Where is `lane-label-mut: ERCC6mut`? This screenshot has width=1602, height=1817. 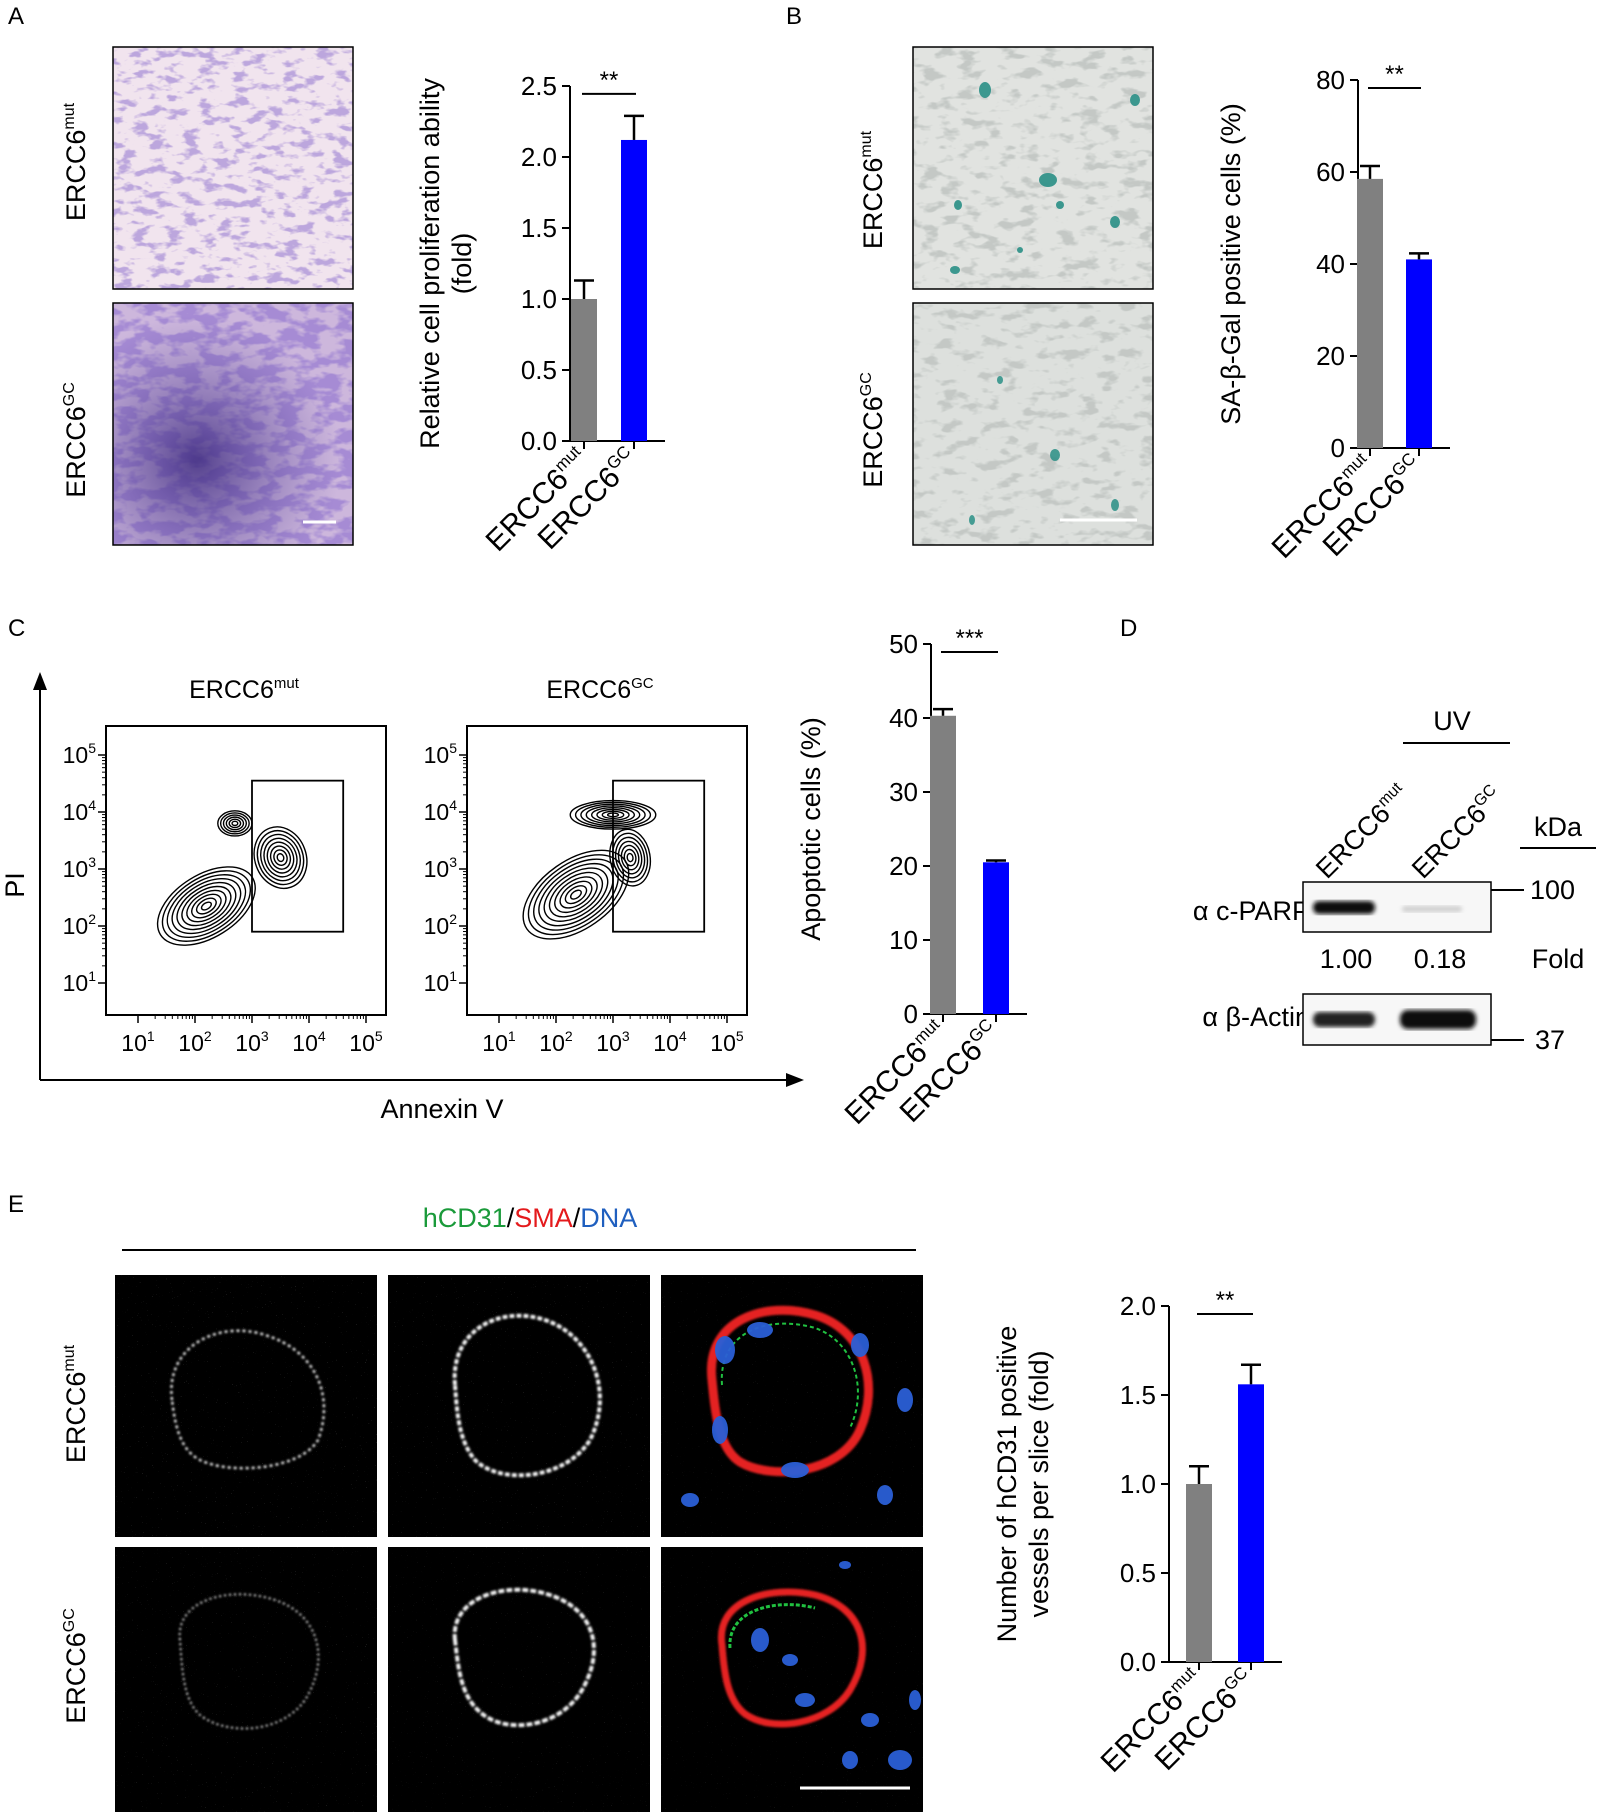
lane-label-mut: ERCC6mut is located at coordinates (1362, 831).